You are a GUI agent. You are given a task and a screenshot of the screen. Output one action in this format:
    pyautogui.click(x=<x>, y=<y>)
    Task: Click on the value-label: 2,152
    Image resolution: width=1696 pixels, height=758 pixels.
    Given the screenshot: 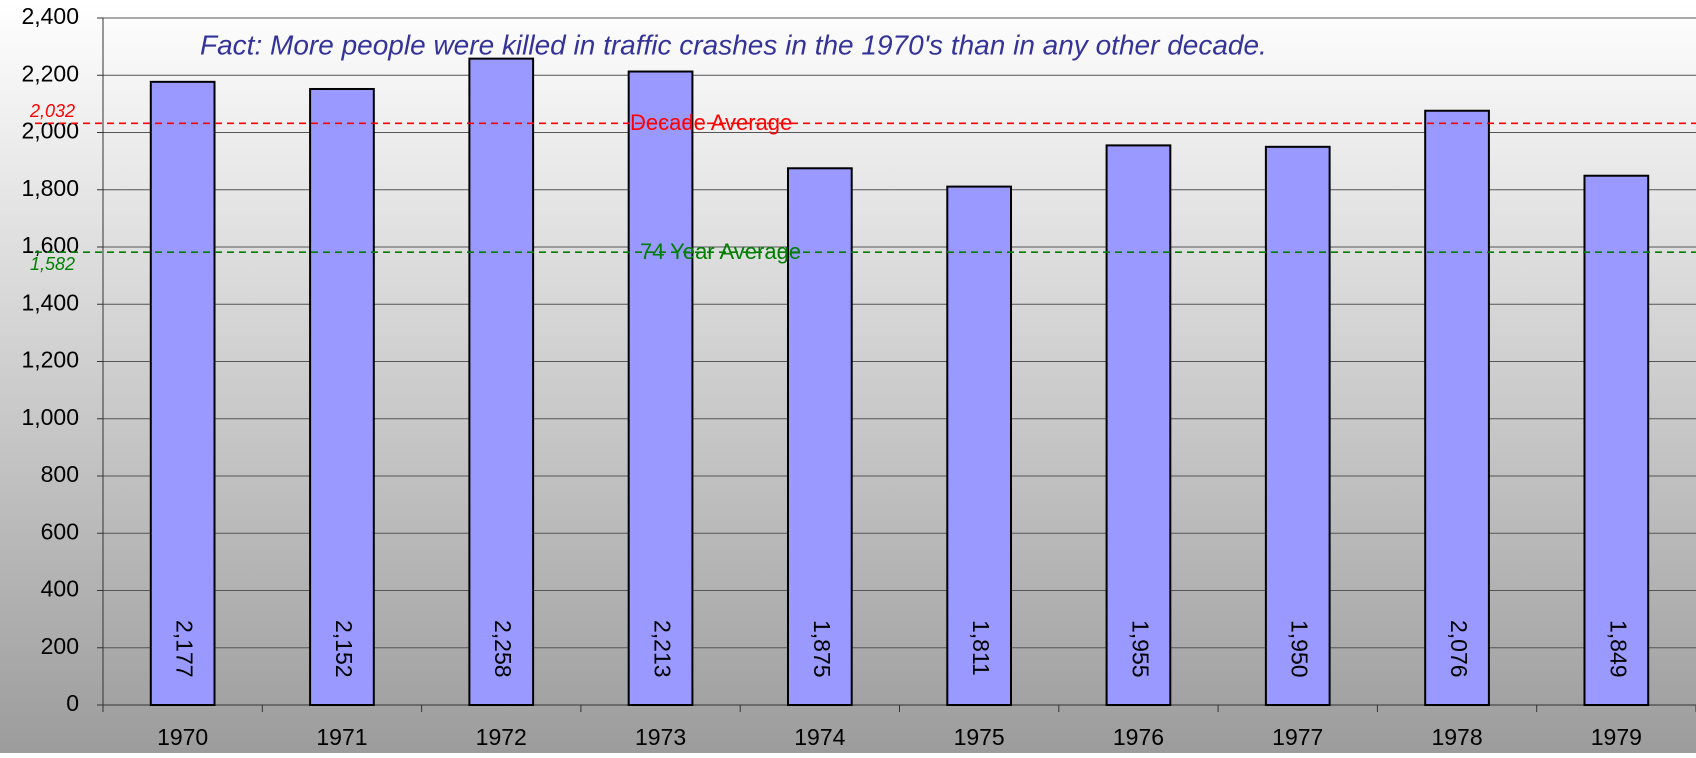 What is the action you would take?
    pyautogui.click(x=344, y=649)
    